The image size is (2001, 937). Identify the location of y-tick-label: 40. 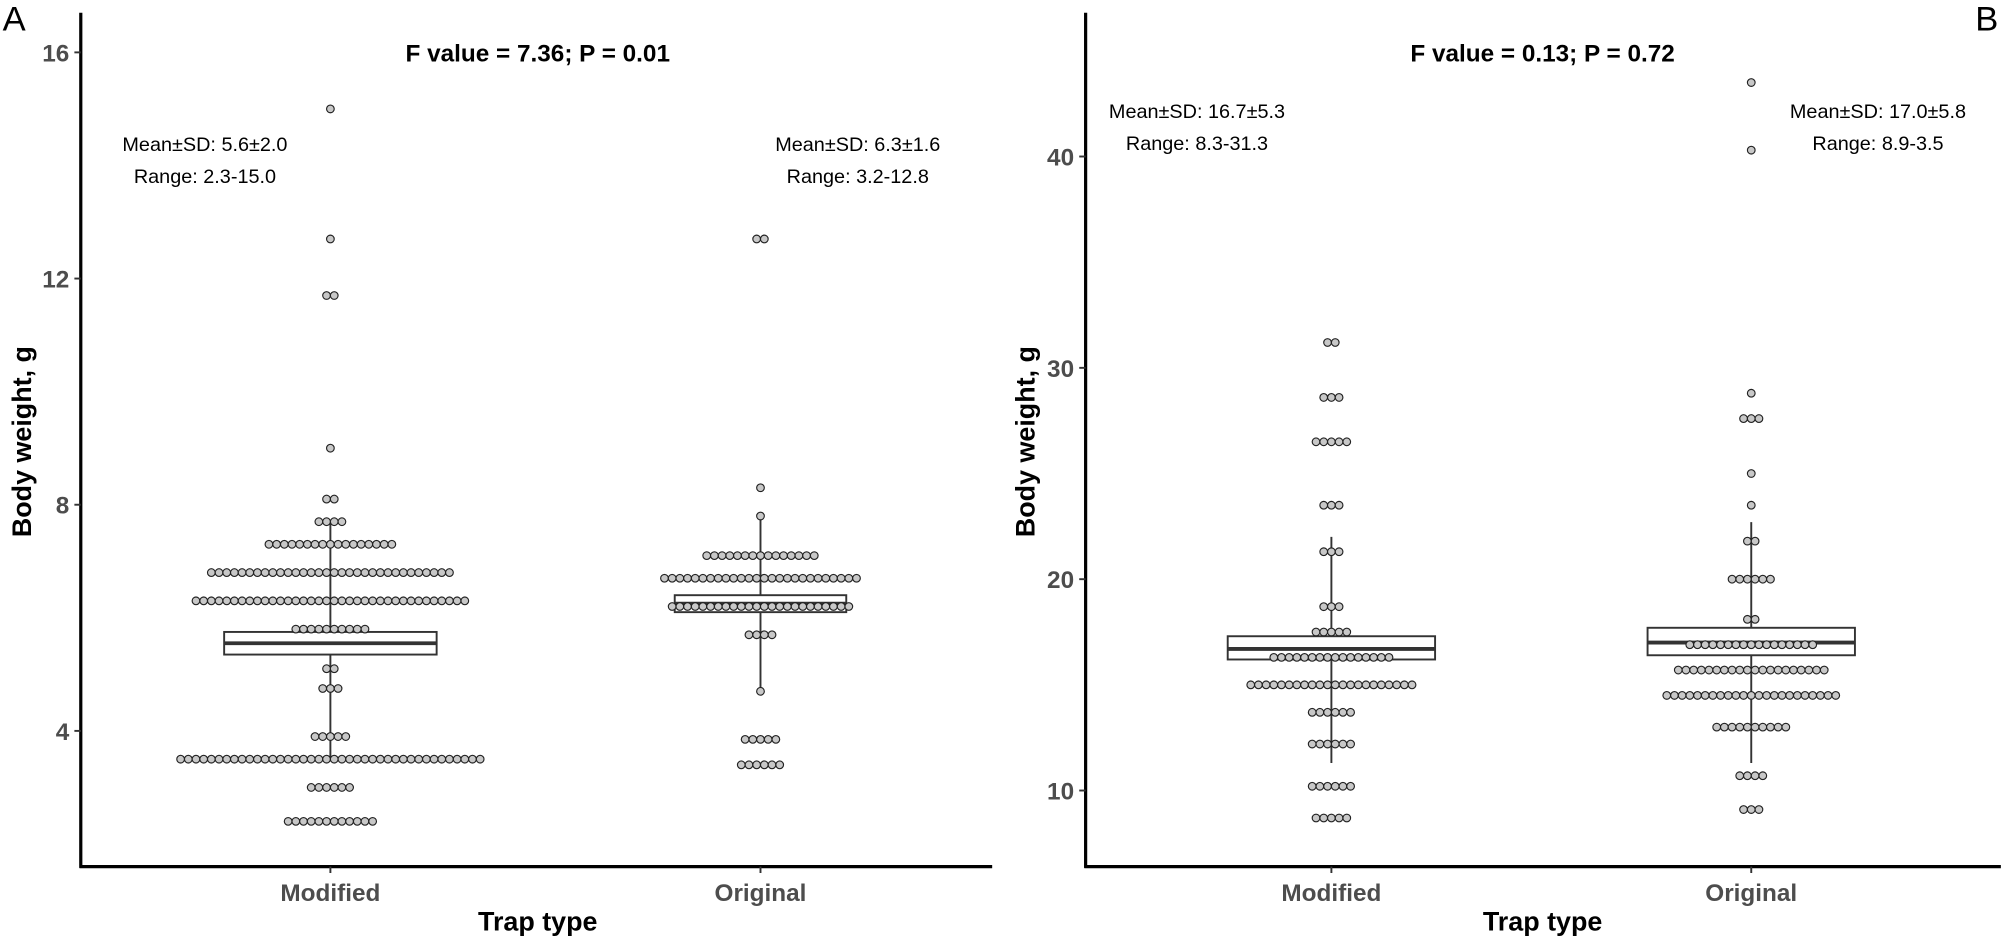
(1060, 157).